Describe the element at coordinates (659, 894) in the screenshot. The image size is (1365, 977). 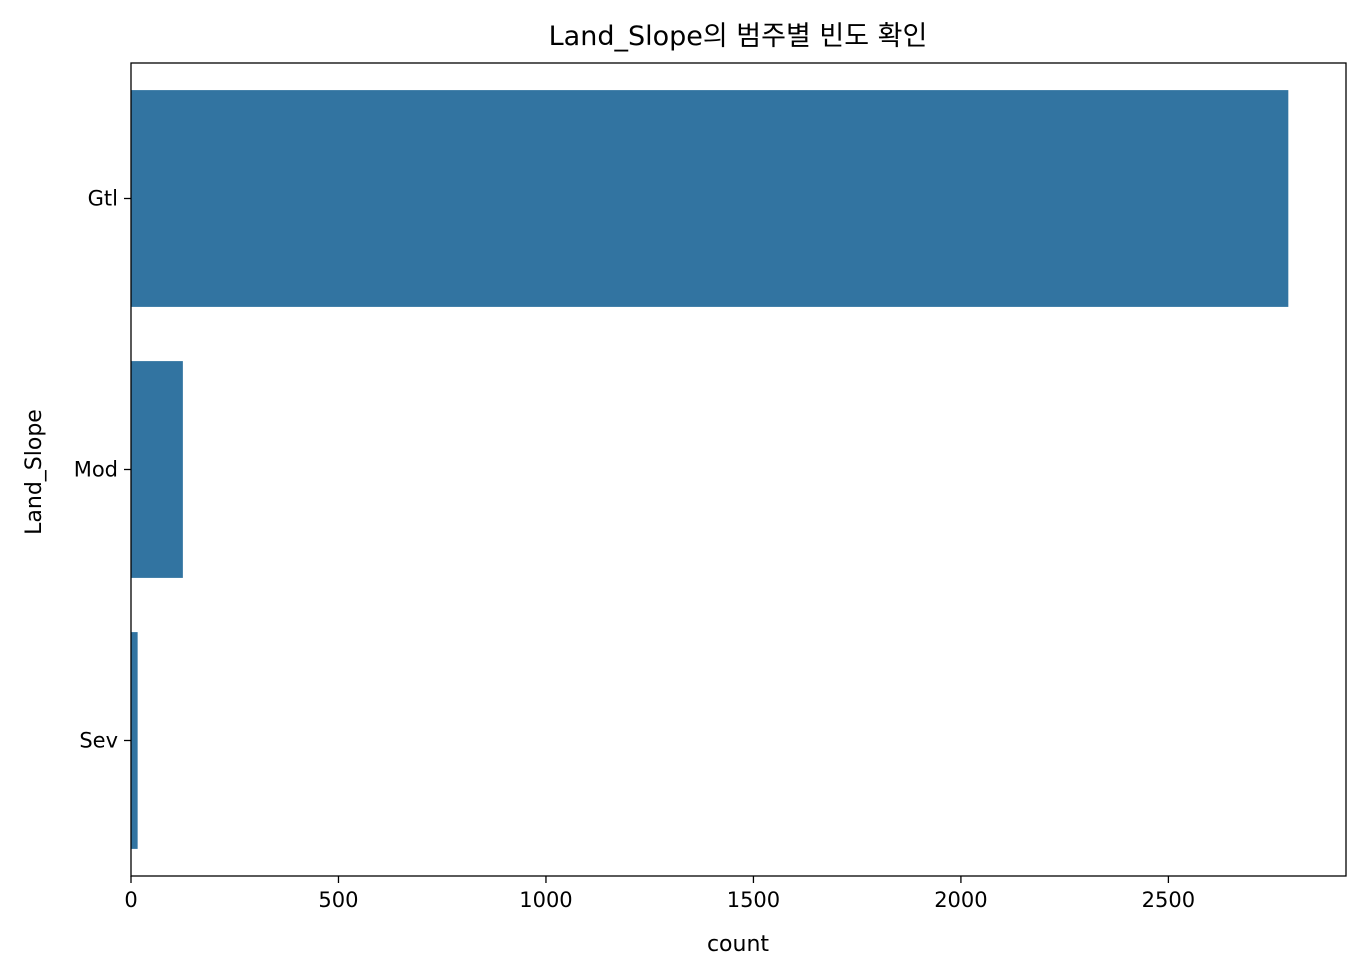
I see `x-axis-ticks: 0 500 1000 1500 2000 2500` at that location.